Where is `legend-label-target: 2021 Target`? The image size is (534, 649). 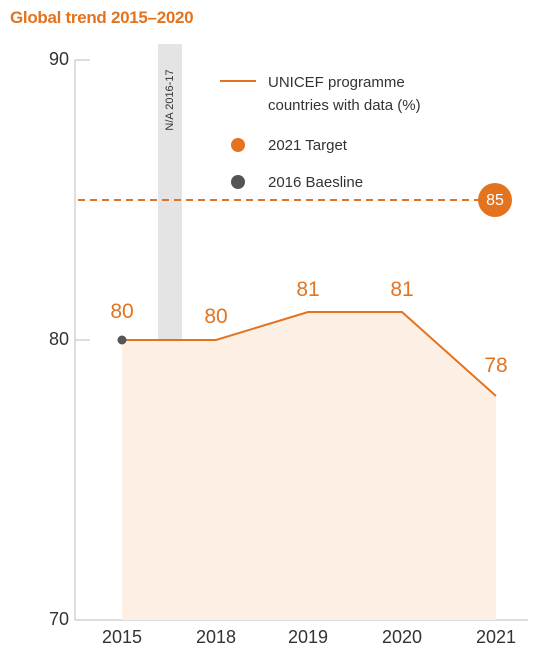 legend-label-target: 2021 Target is located at coordinates (308, 145).